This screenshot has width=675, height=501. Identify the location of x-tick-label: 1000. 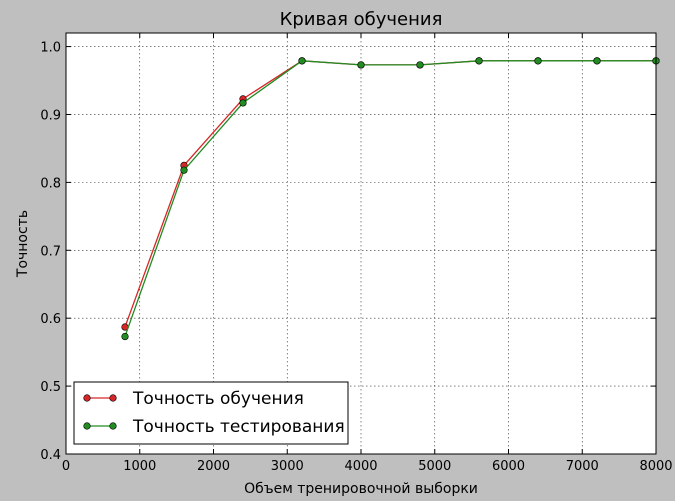
(139, 466).